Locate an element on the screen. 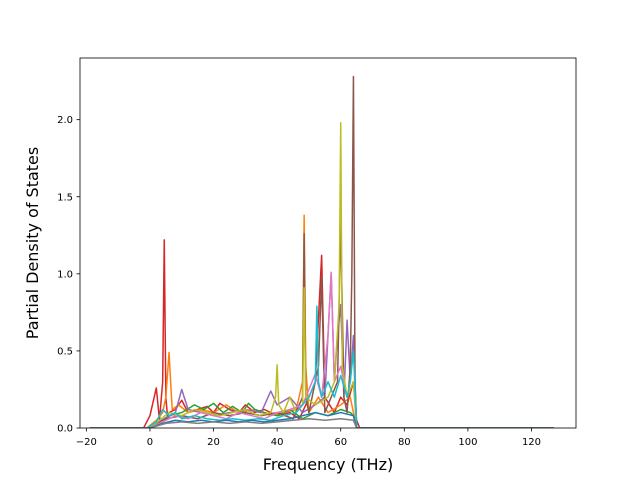 This screenshot has width=640, height=480. x-tick-label: 100 is located at coordinates (467, 442).